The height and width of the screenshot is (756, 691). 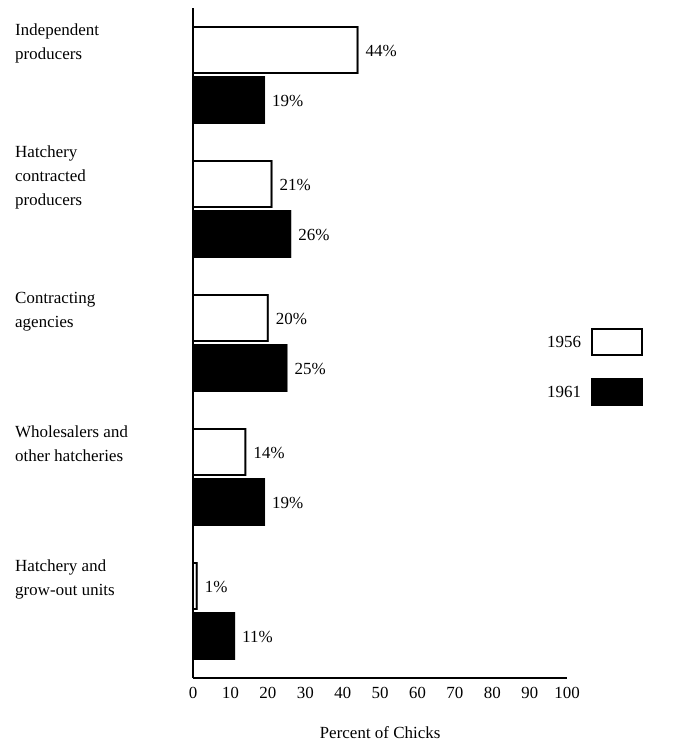 I want to click on x-tick-label: 0, so click(x=193, y=692).